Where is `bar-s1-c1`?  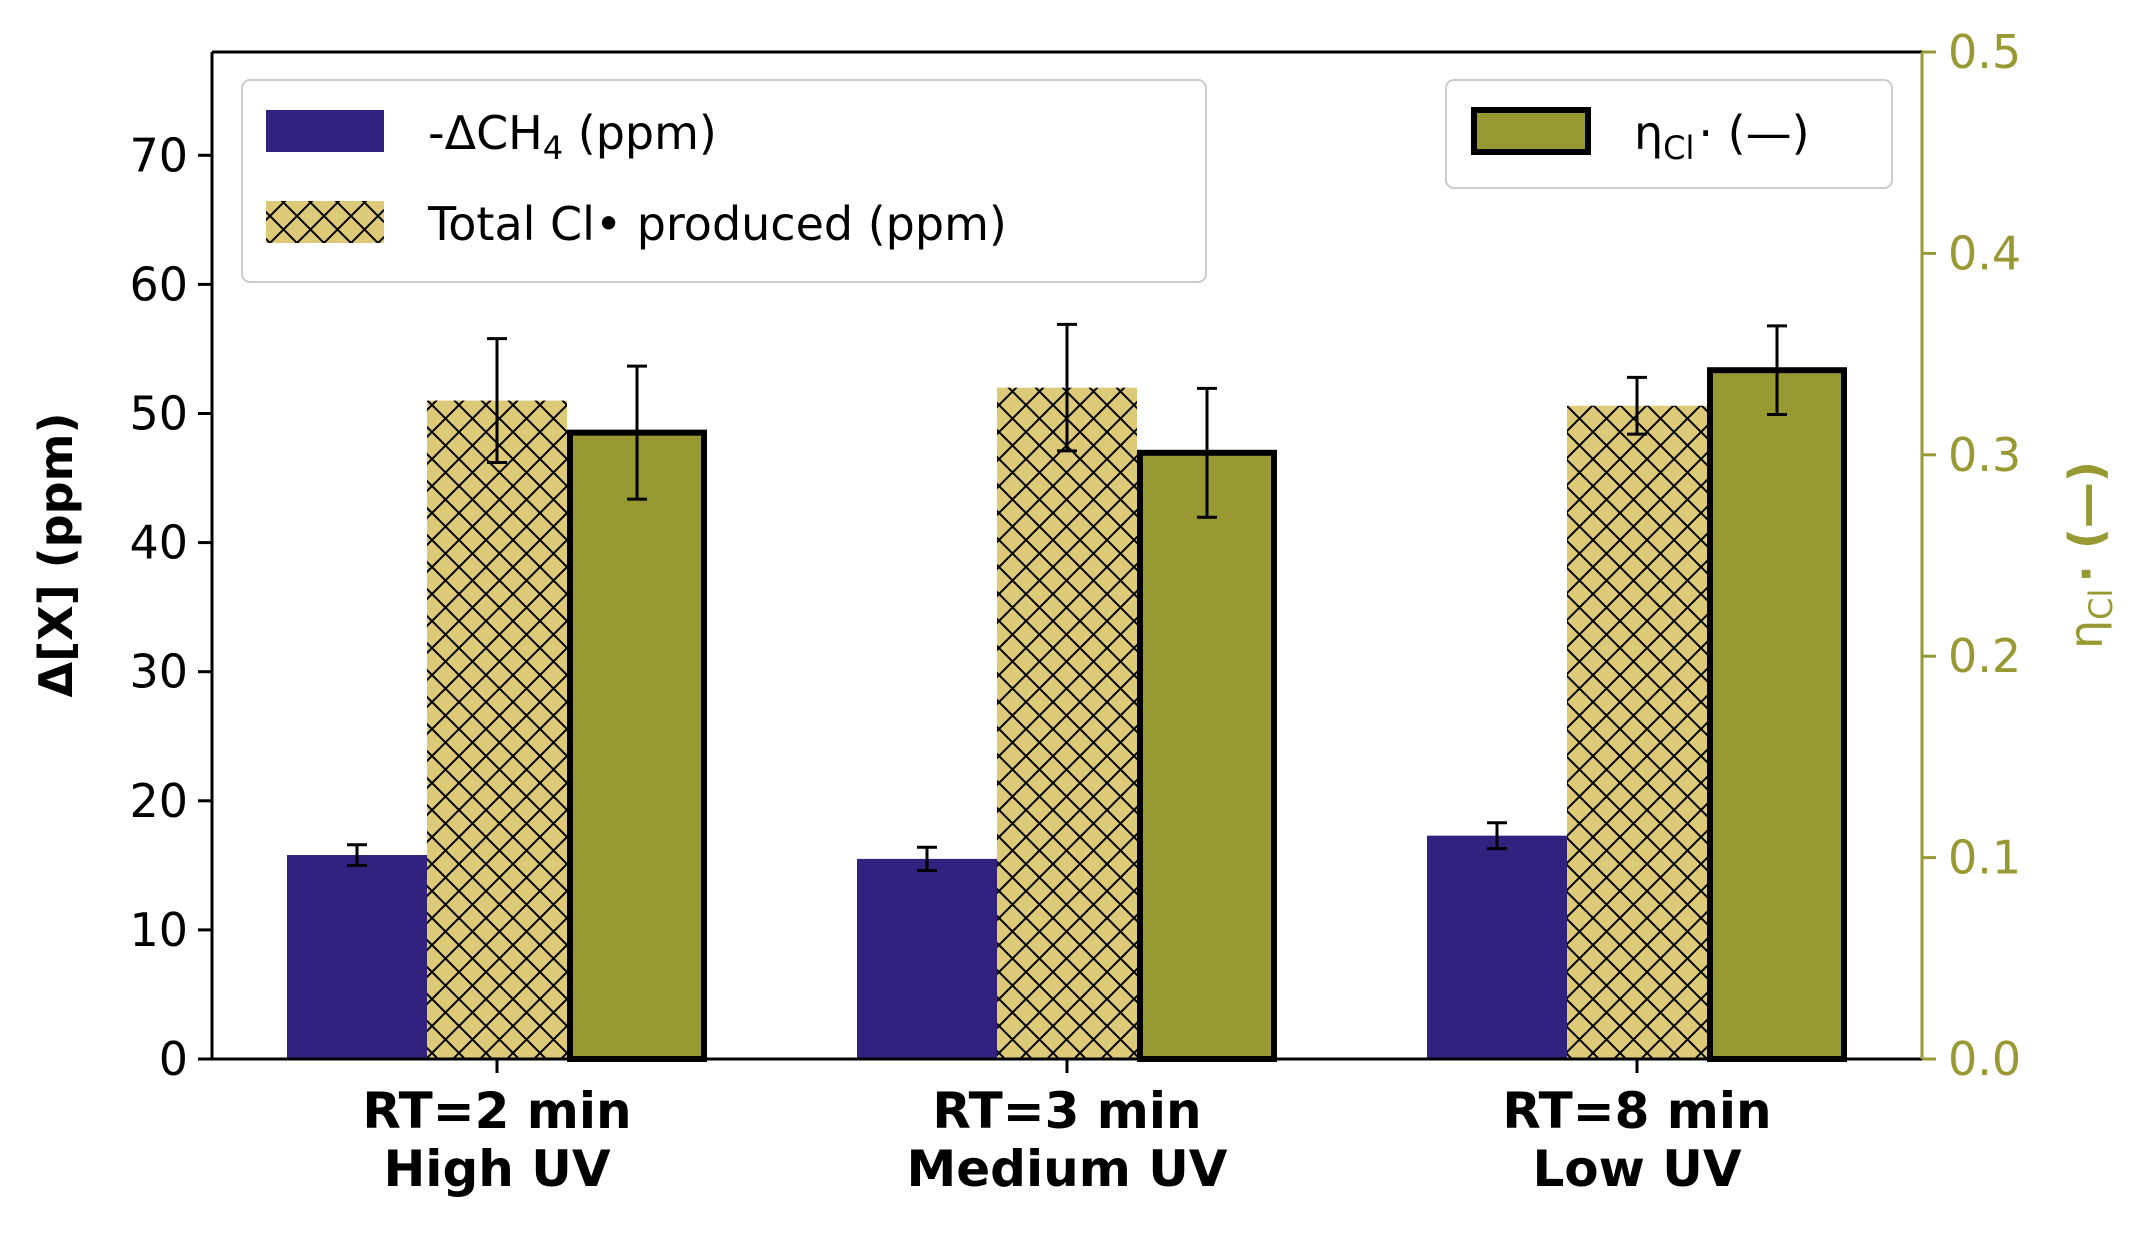 bar-s1-c1 is located at coordinates (1067, 723).